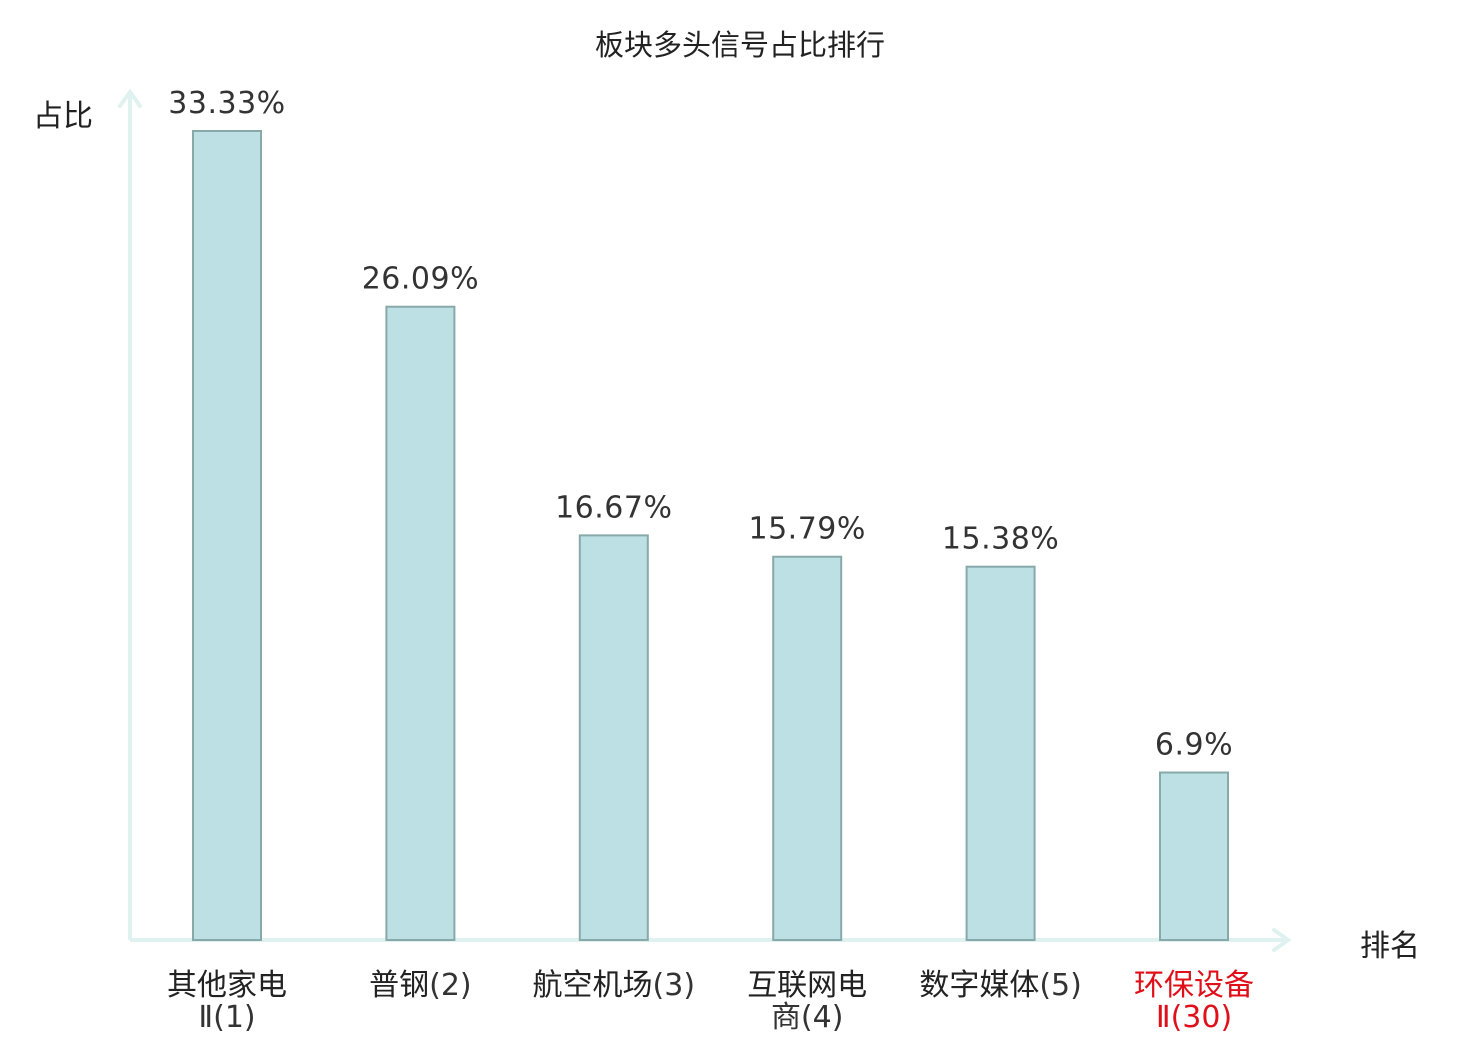 The height and width of the screenshot is (1040, 1480). I want to click on chart-title: 板块多头信号占比排行, so click(739, 45).